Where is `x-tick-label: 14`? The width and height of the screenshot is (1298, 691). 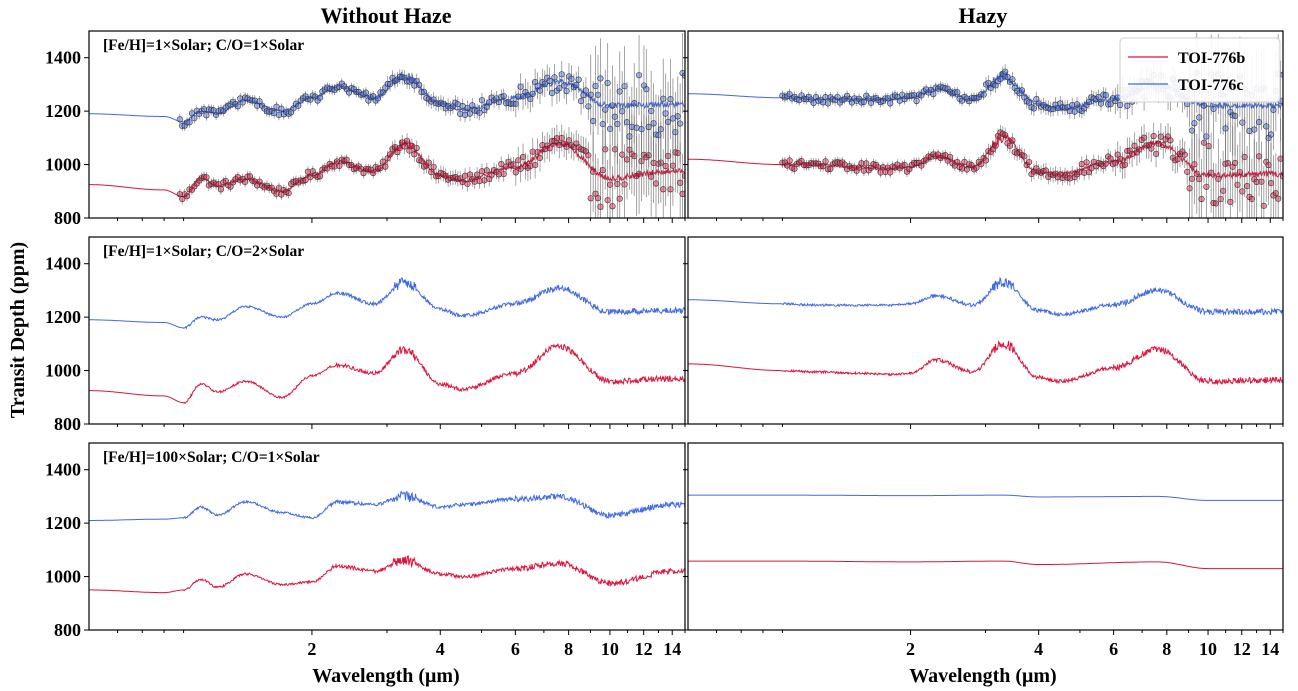
x-tick-label: 14 is located at coordinates (672, 649).